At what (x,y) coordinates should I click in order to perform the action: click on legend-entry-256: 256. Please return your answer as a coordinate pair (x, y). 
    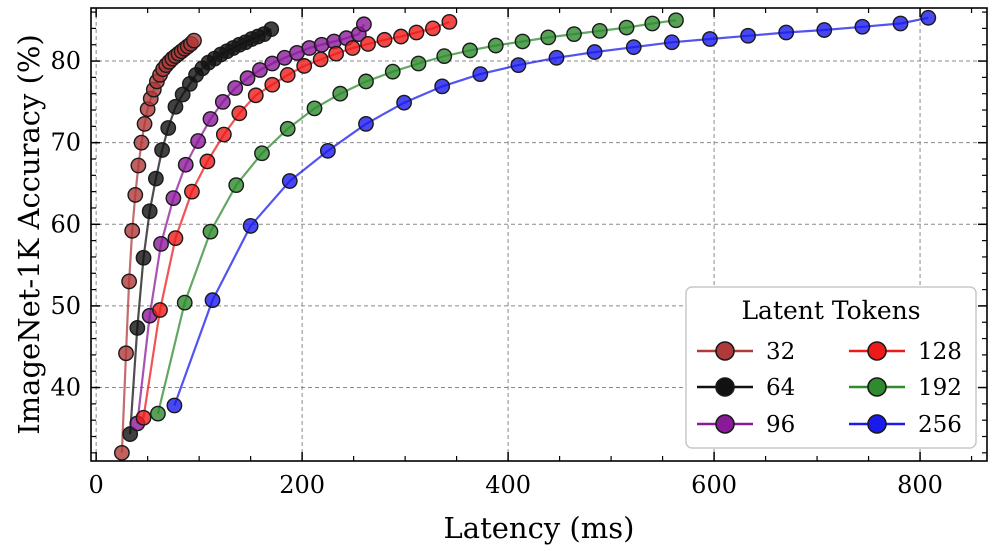
    Looking at the image, I should click on (905, 425).